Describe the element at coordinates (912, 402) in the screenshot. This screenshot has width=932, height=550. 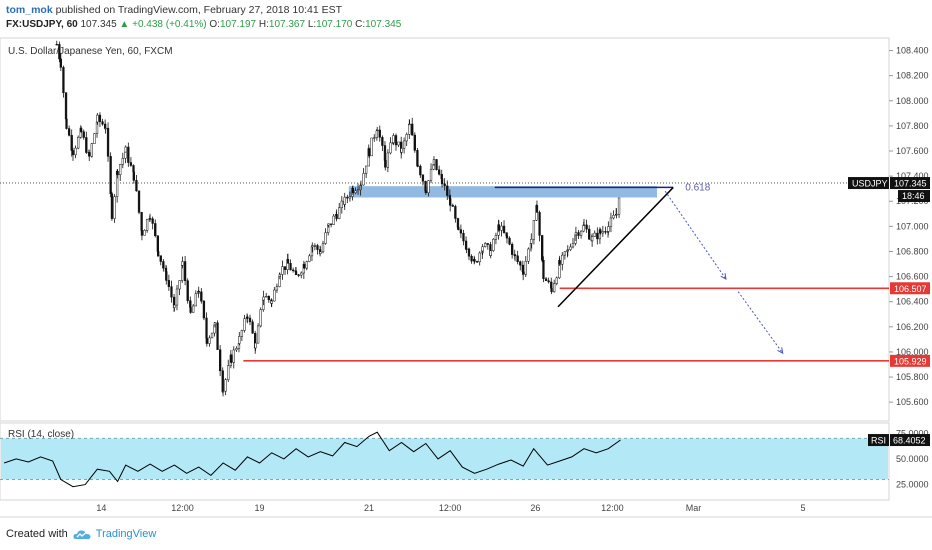
I see `price-tick-label: 105.600` at that location.